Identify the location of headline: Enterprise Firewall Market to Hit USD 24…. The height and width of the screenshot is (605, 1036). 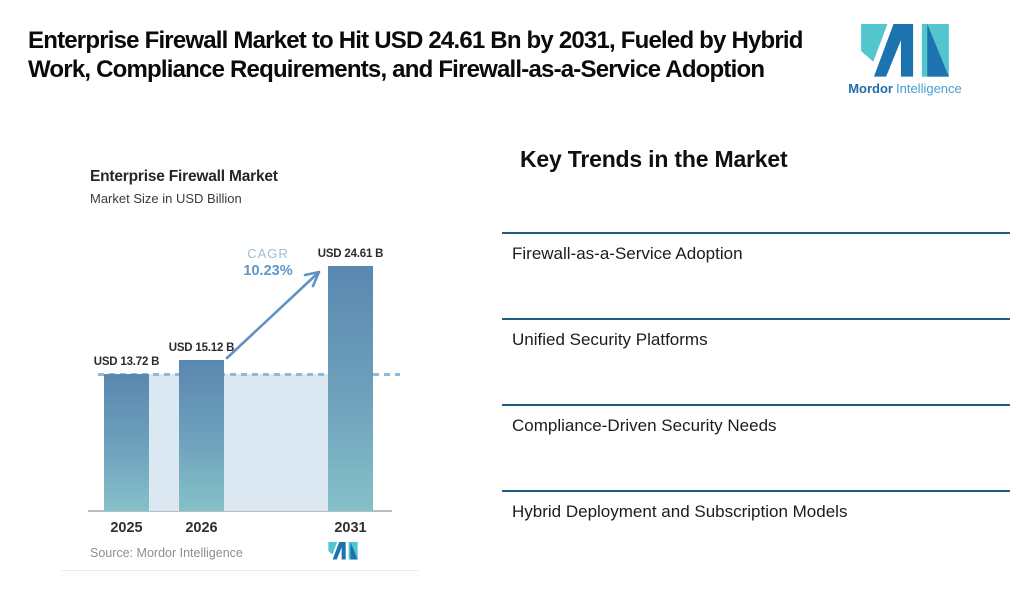
(415, 55).